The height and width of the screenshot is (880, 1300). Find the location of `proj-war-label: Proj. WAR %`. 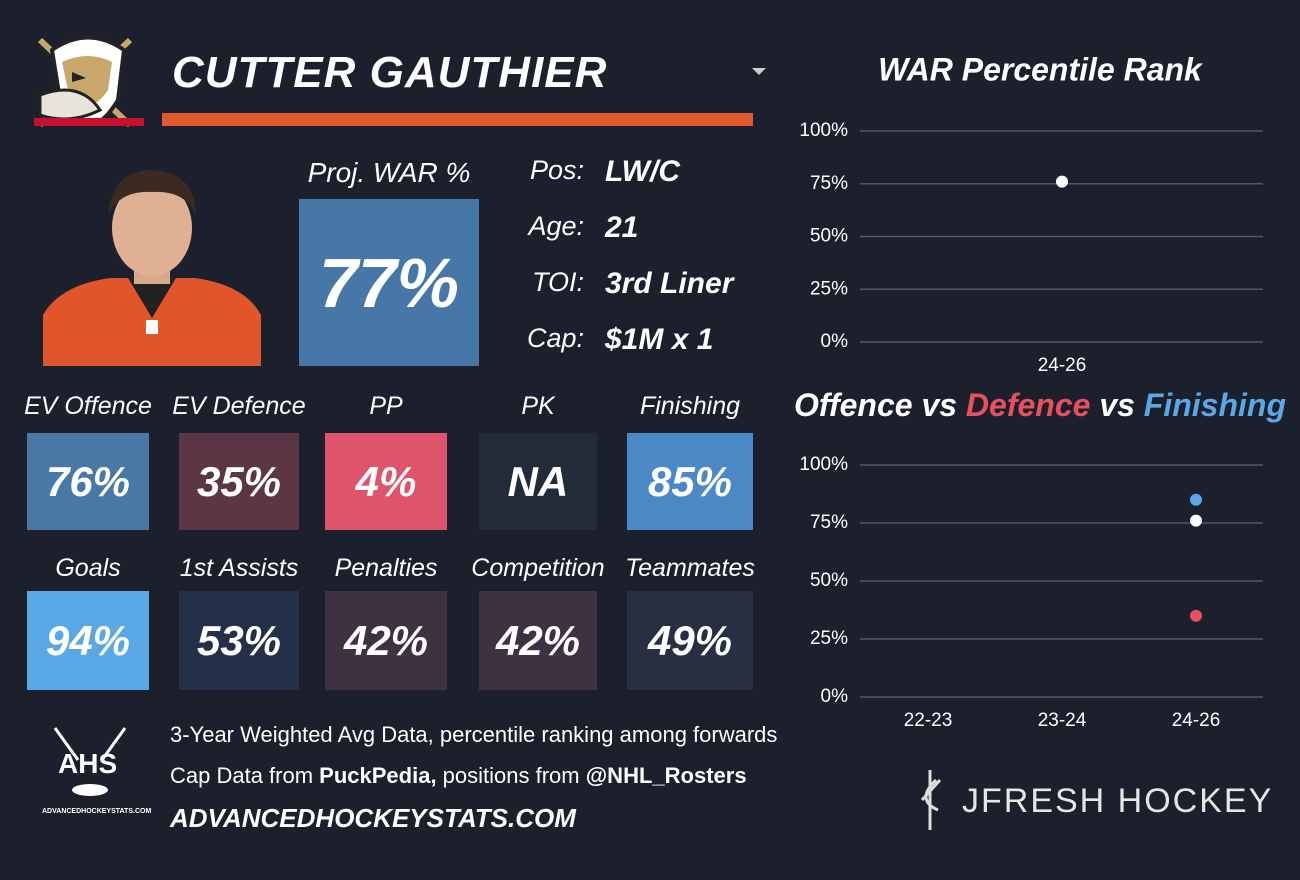

proj-war-label: Proj. WAR % is located at coordinates (389, 172).